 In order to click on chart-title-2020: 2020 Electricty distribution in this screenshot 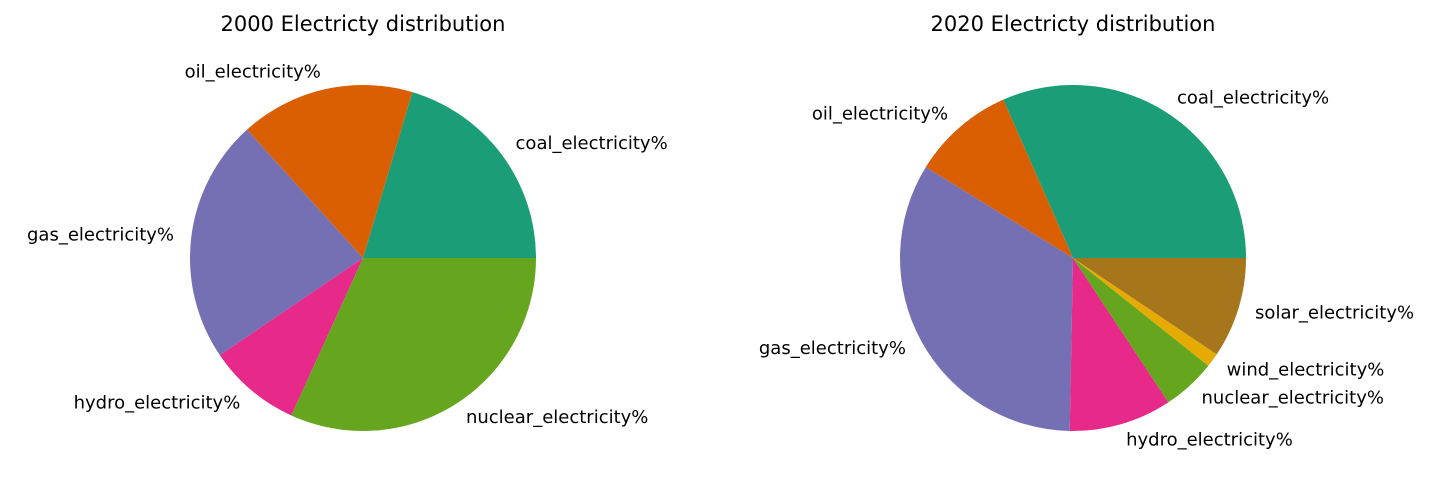, I will do `click(1073, 24)`.